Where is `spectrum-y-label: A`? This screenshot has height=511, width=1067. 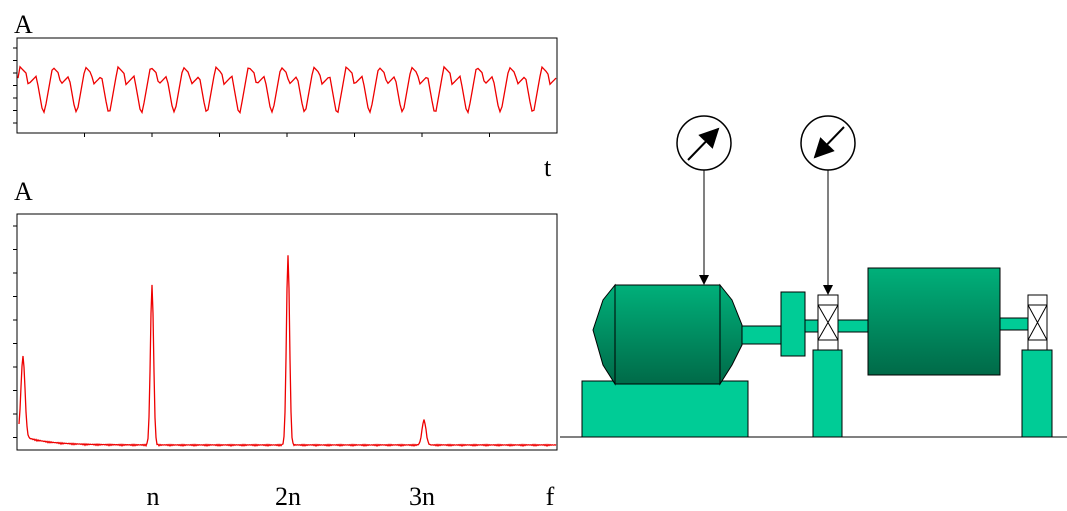 spectrum-y-label: A is located at coordinates (23, 191).